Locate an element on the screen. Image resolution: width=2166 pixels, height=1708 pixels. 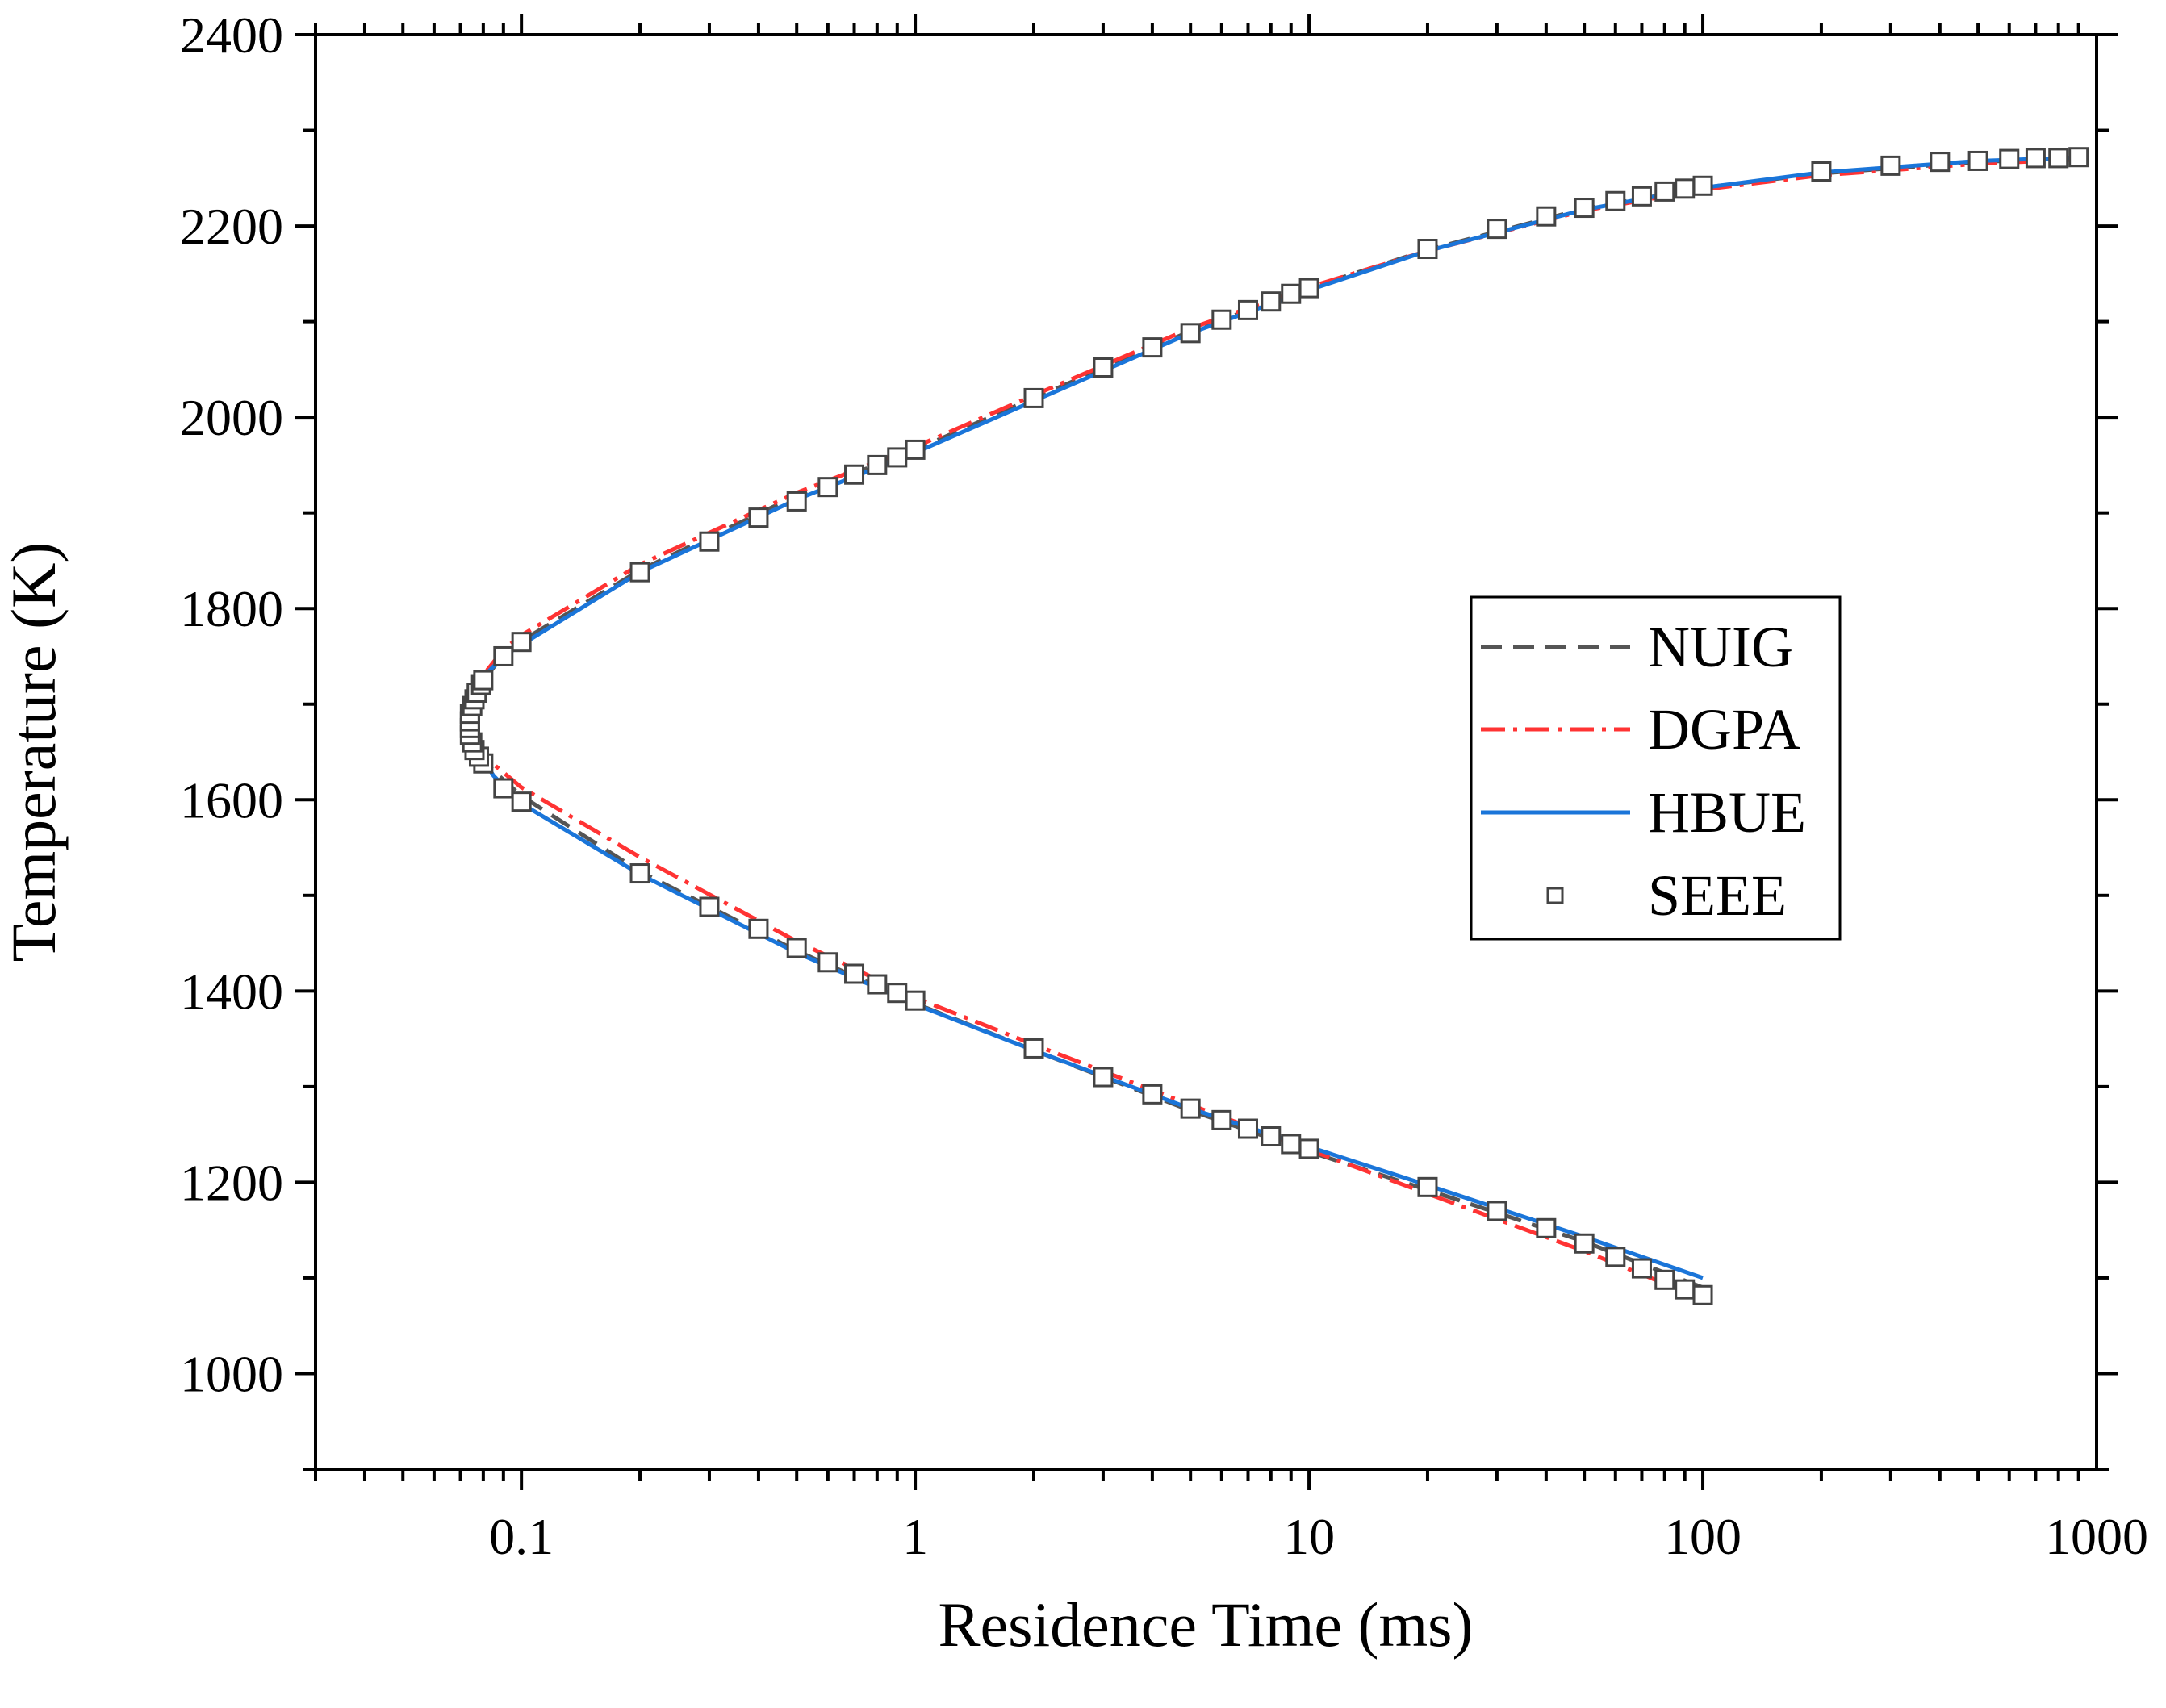
x-tick-label: 1 is located at coordinates (915, 1537).